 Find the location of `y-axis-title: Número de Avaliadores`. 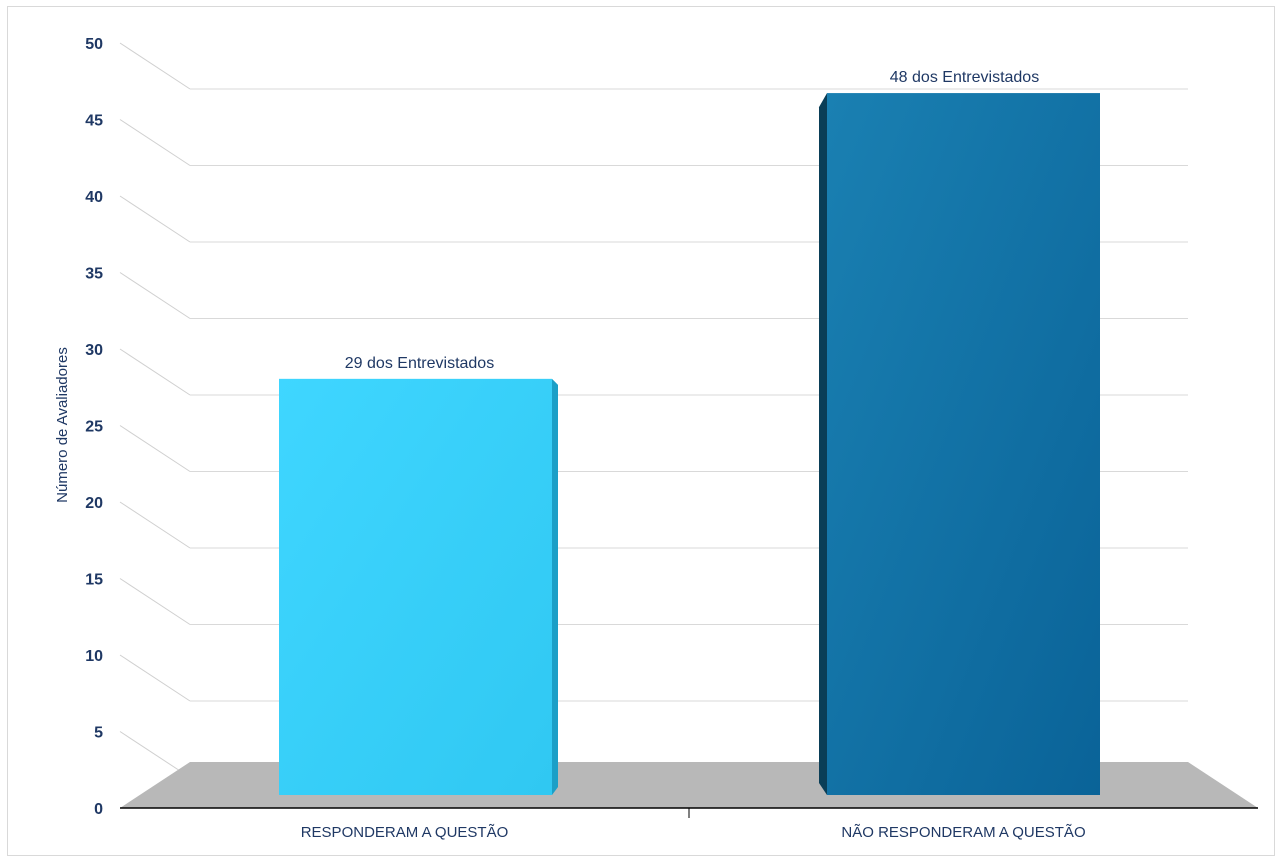

y-axis-title: Número de Avaliadores is located at coordinates (62, 425).